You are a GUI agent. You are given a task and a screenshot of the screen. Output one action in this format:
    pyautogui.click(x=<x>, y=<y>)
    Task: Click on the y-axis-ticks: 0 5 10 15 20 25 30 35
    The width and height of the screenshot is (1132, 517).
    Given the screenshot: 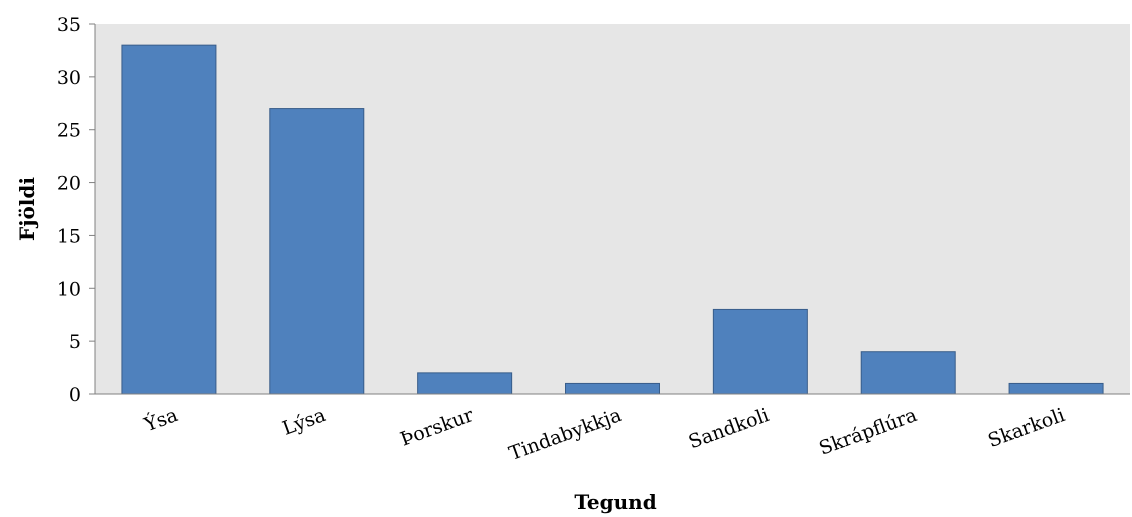 What is the action you would take?
    pyautogui.click(x=76, y=210)
    